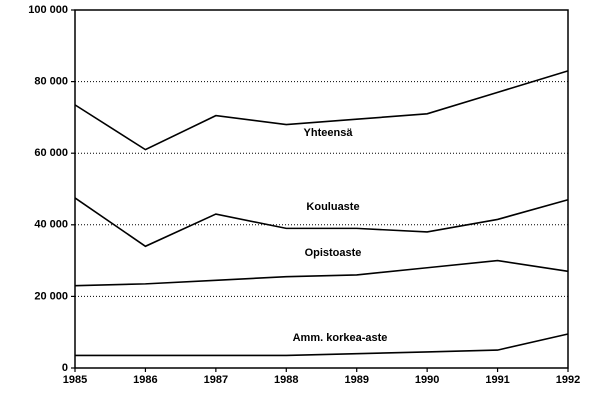 The width and height of the screenshot is (599, 400). What do you see at coordinates (568, 380) in the screenshot?
I see `x-tick-label: 1992` at bounding box center [568, 380].